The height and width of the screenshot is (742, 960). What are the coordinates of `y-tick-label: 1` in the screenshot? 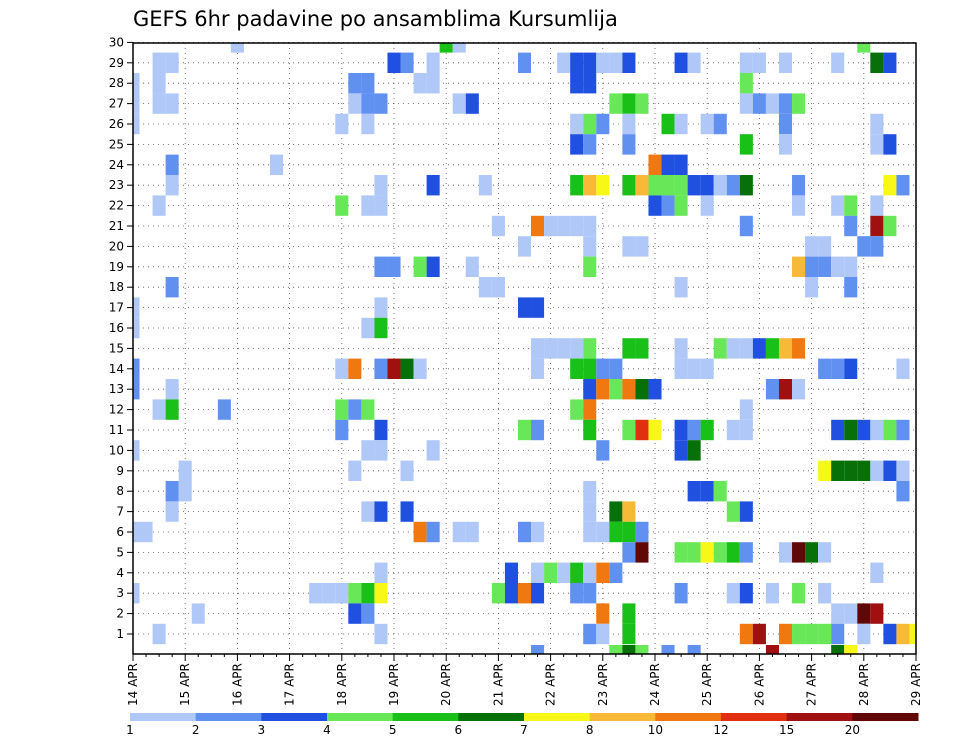 It's located at (120, 634).